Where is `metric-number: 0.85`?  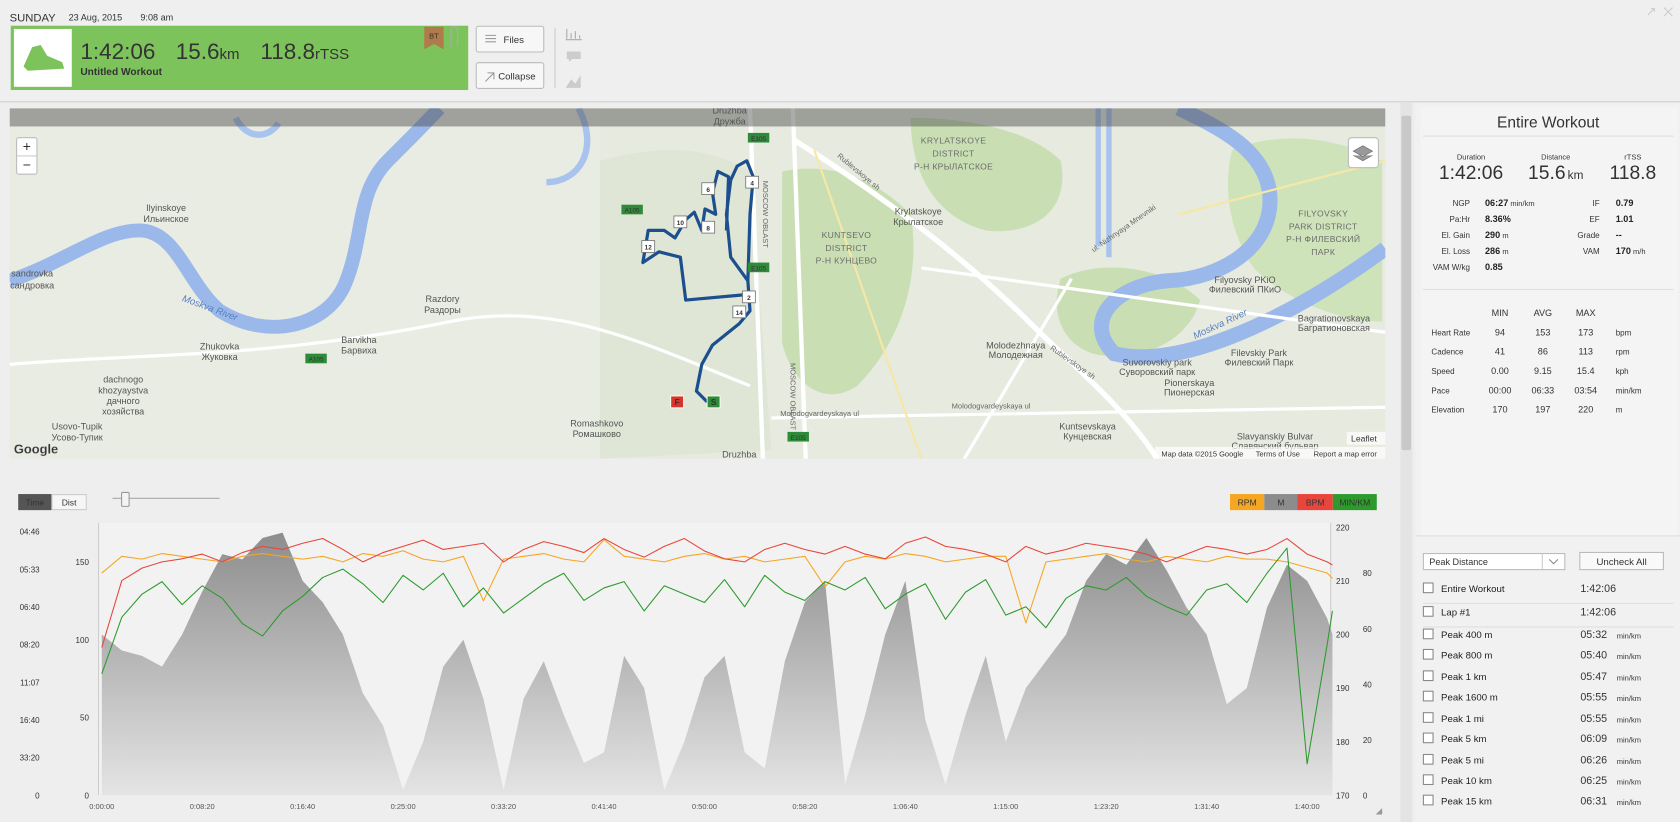
metric-number: 0.85 is located at coordinates (1494, 267).